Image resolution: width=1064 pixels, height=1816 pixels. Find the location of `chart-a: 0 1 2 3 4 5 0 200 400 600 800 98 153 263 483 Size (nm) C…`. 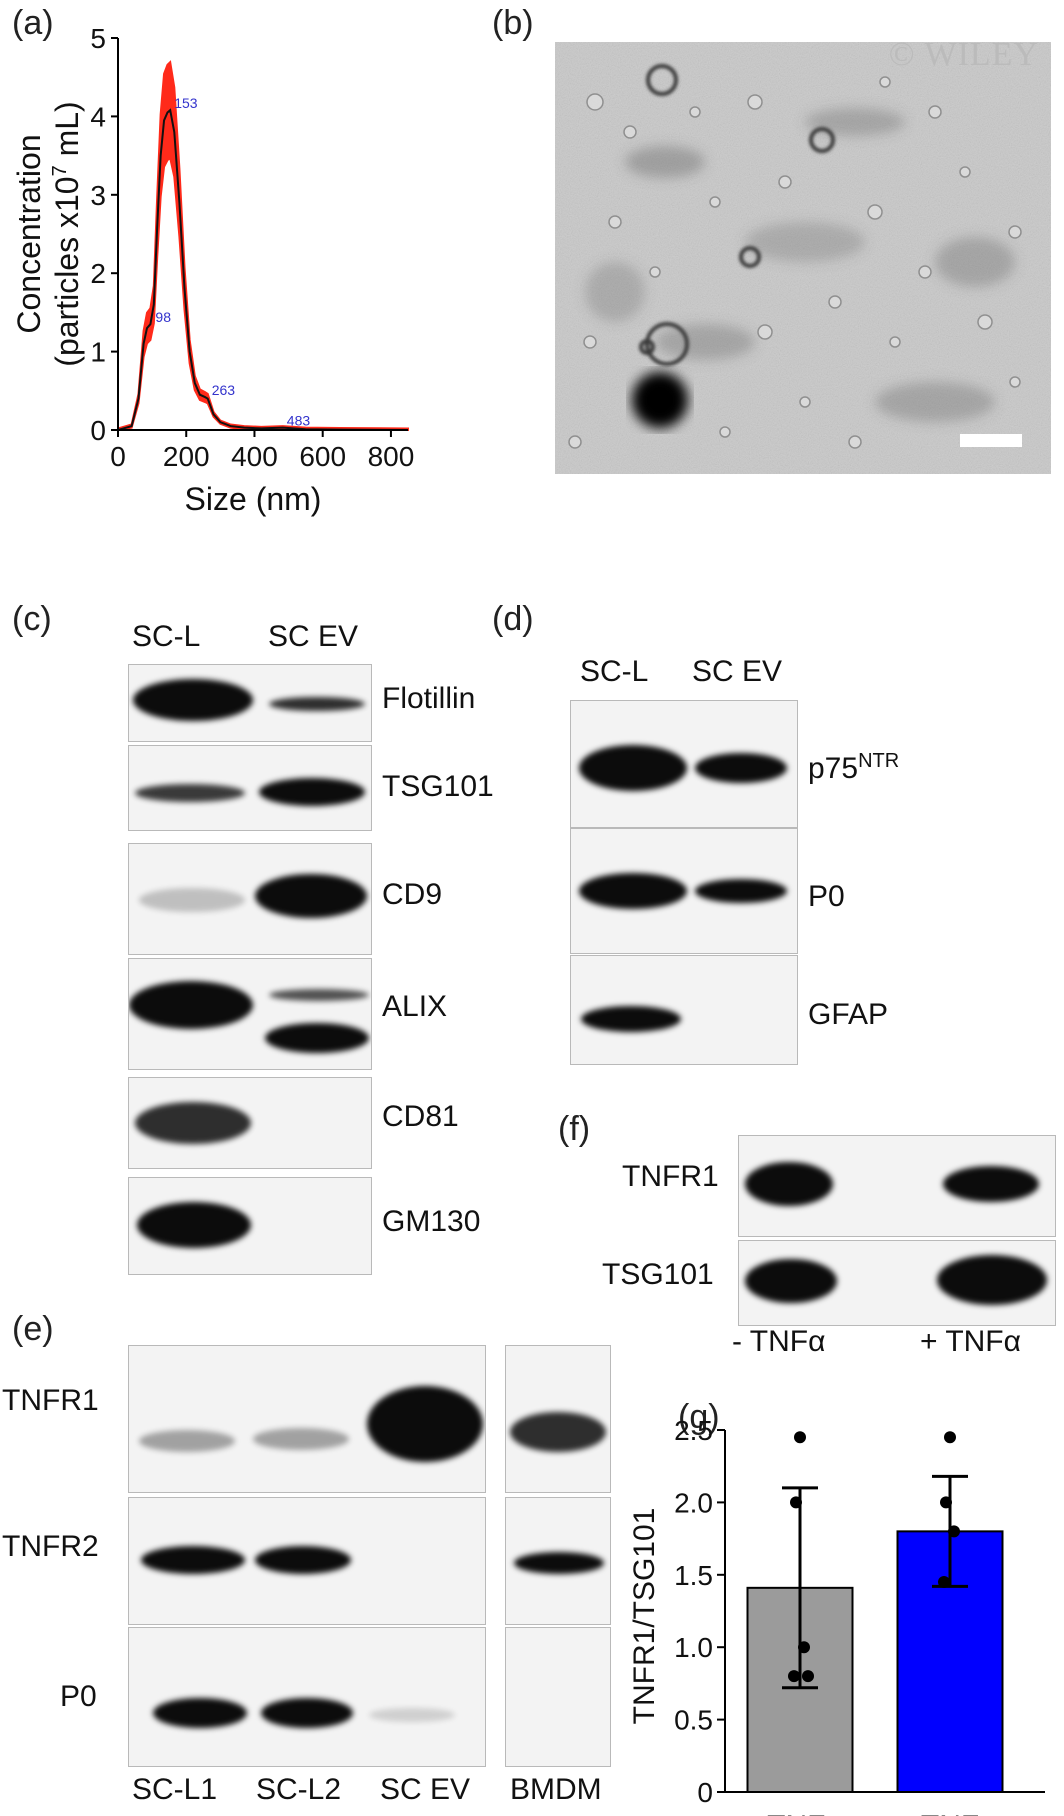

chart-a: 0 1 2 3 4 5 0 200 400 600 800 98 153 263 483 Size (nm) C… is located at coordinates (213, 270).